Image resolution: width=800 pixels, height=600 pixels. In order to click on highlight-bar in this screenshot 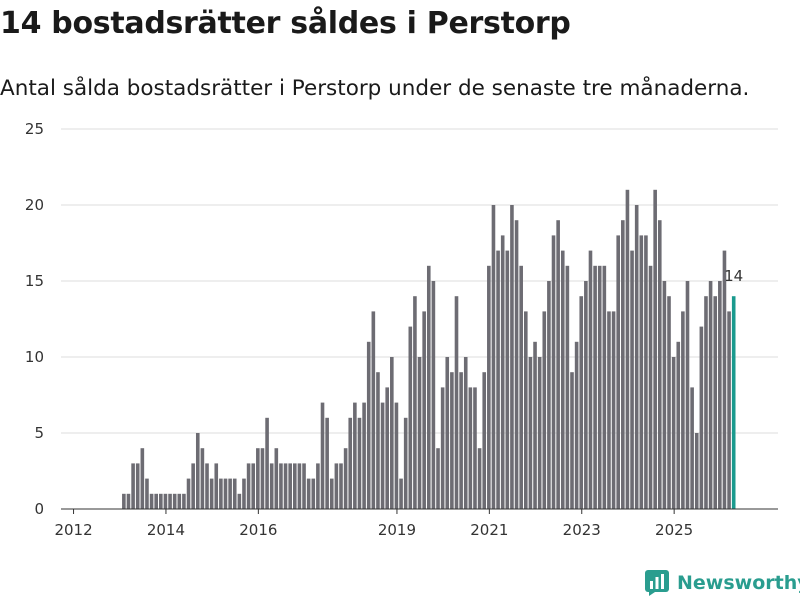, I will do `click(733, 402)`.